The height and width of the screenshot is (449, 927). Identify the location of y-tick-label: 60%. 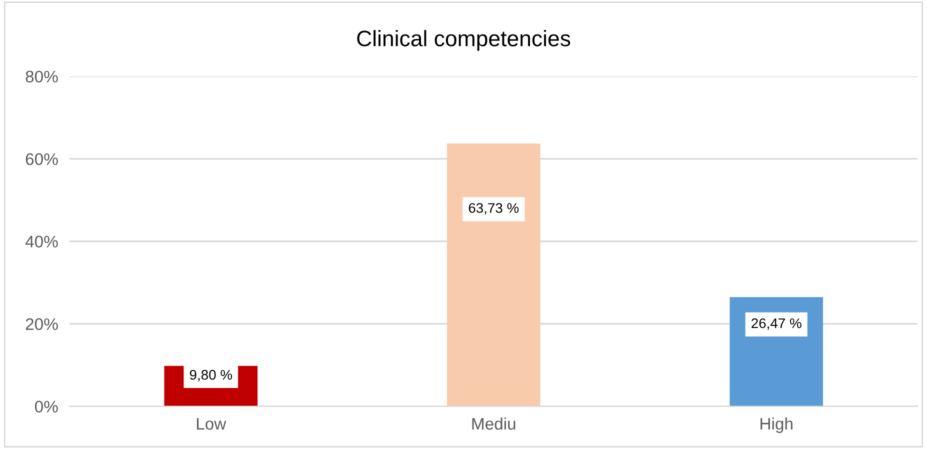
(42, 159).